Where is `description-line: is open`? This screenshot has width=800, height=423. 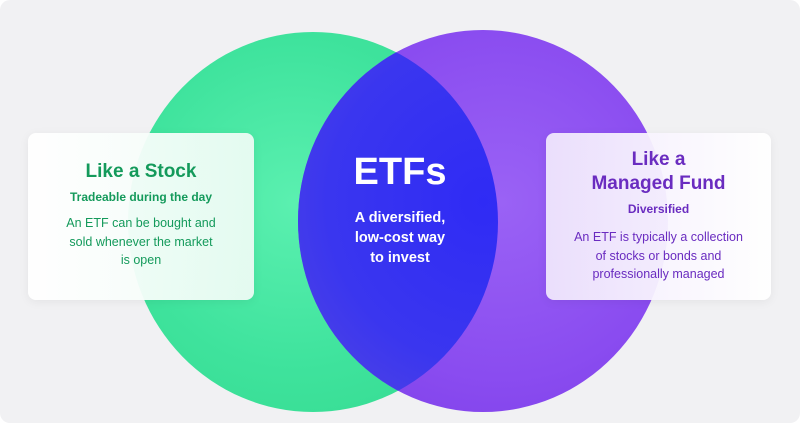
description-line: is open is located at coordinates (141, 260).